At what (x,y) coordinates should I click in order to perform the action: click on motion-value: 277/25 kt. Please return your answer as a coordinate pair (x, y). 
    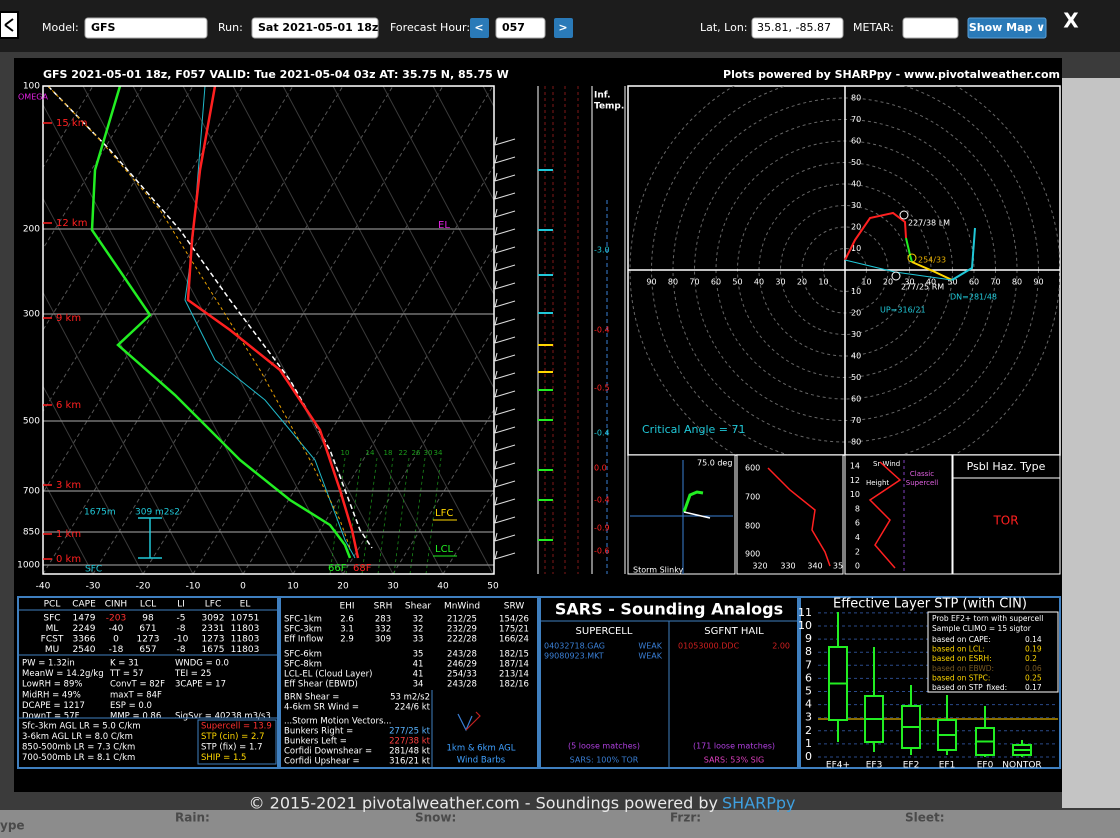
    Looking at the image, I should click on (410, 732).